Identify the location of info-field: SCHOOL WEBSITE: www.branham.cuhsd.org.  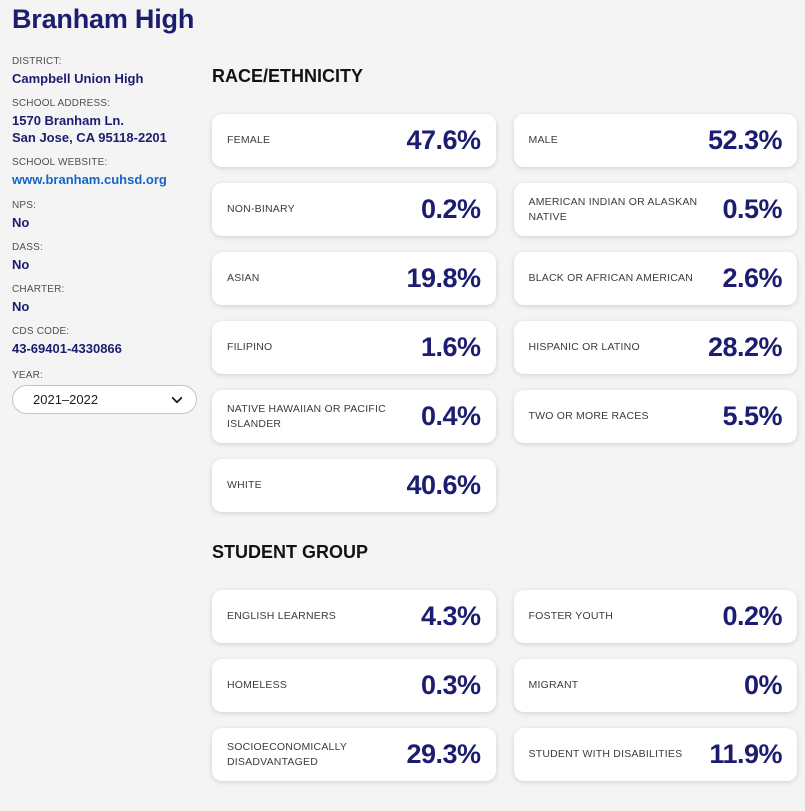
(108, 172).